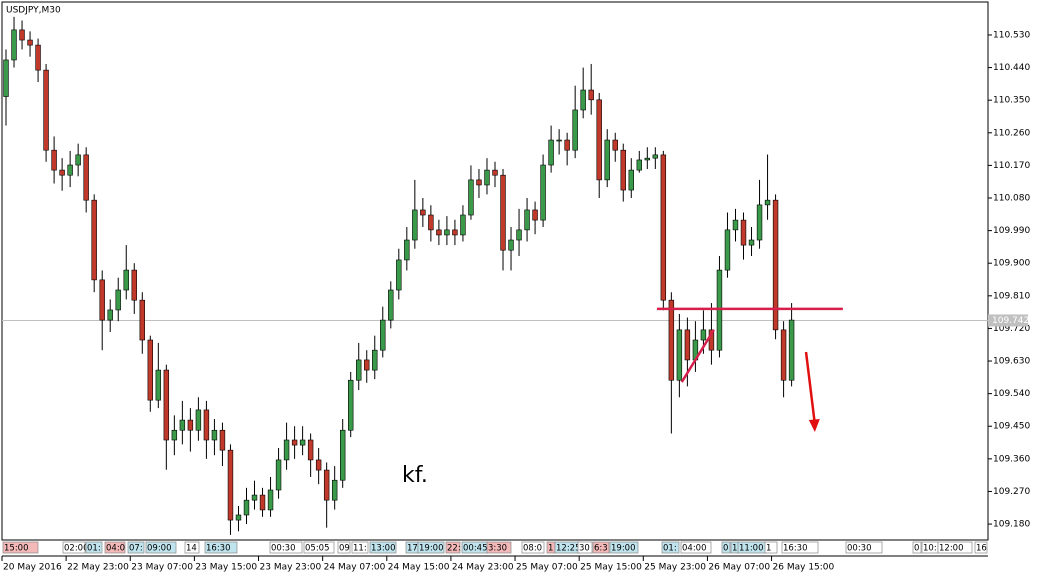 This screenshot has height=582, width=1039. Describe the element at coordinates (497, 549) in the screenshot. I see `event-label: 3:30` at that location.